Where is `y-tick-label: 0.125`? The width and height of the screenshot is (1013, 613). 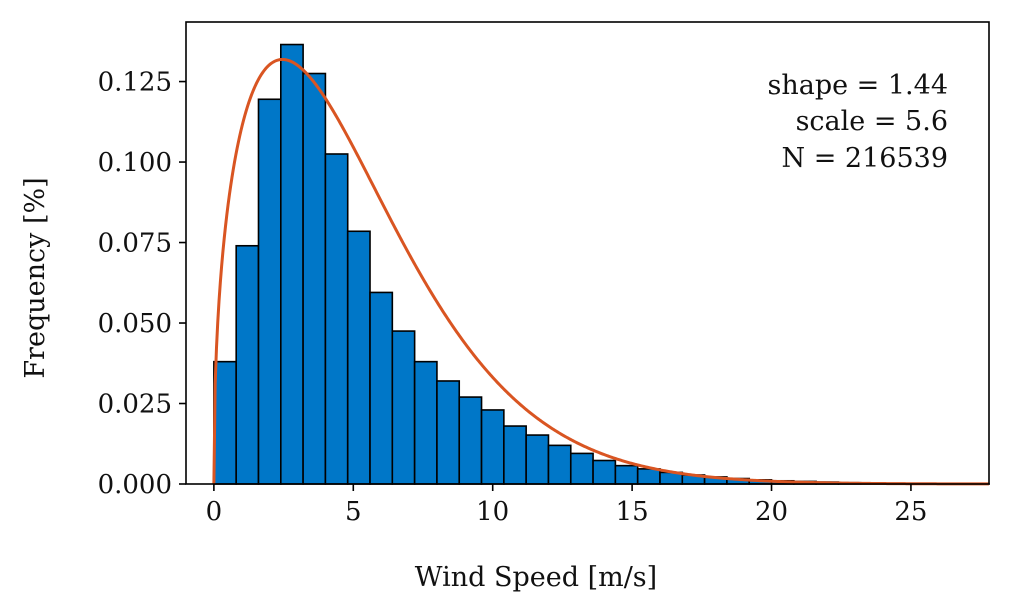
y-tick-label: 0.125 is located at coordinates (135, 83).